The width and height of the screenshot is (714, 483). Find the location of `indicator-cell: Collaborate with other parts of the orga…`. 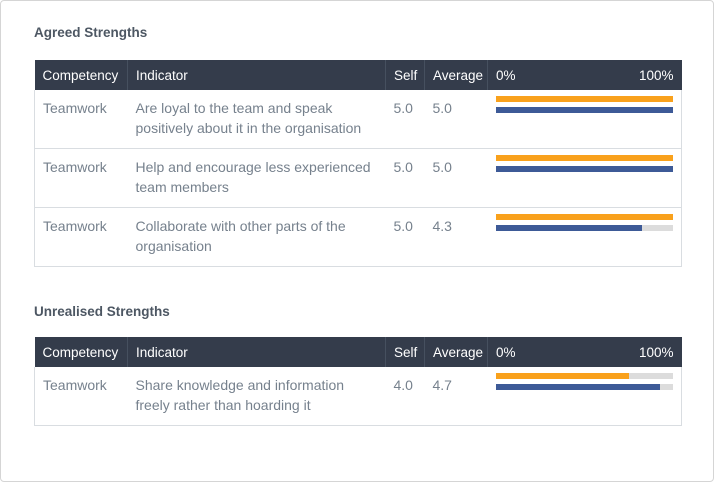

indicator-cell: Collaborate with other parts of the orga… is located at coordinates (256, 237).